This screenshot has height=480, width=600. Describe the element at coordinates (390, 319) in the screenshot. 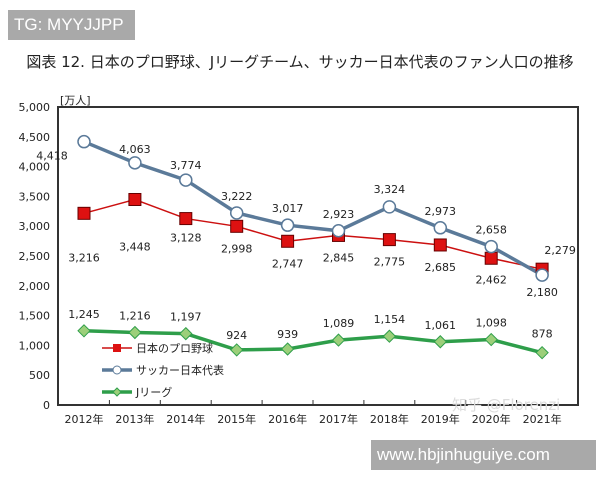

I see `data-label: 1,154` at that location.